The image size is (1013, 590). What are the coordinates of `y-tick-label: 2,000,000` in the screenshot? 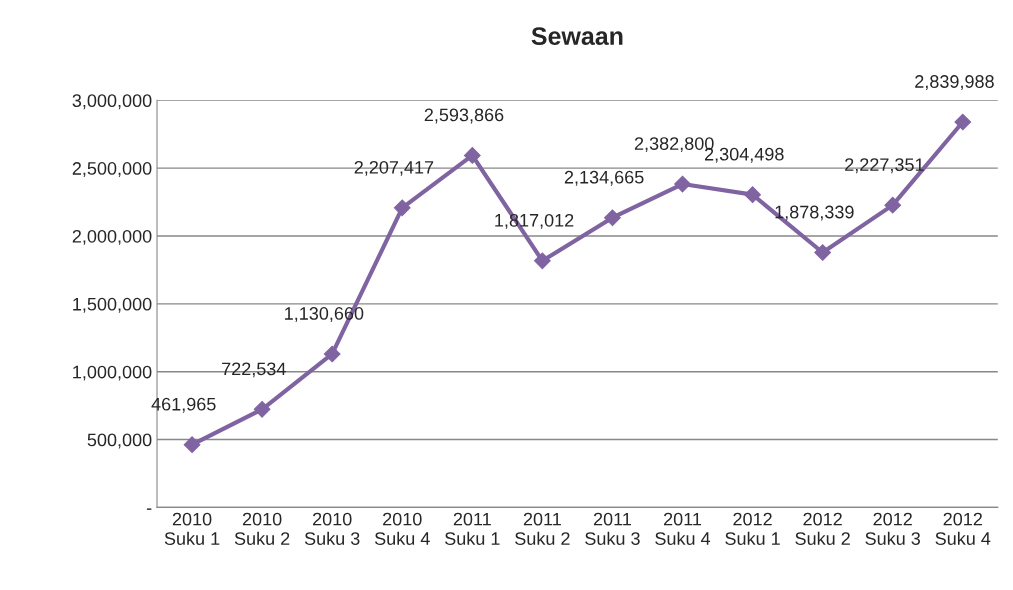 It's located at (112, 237).